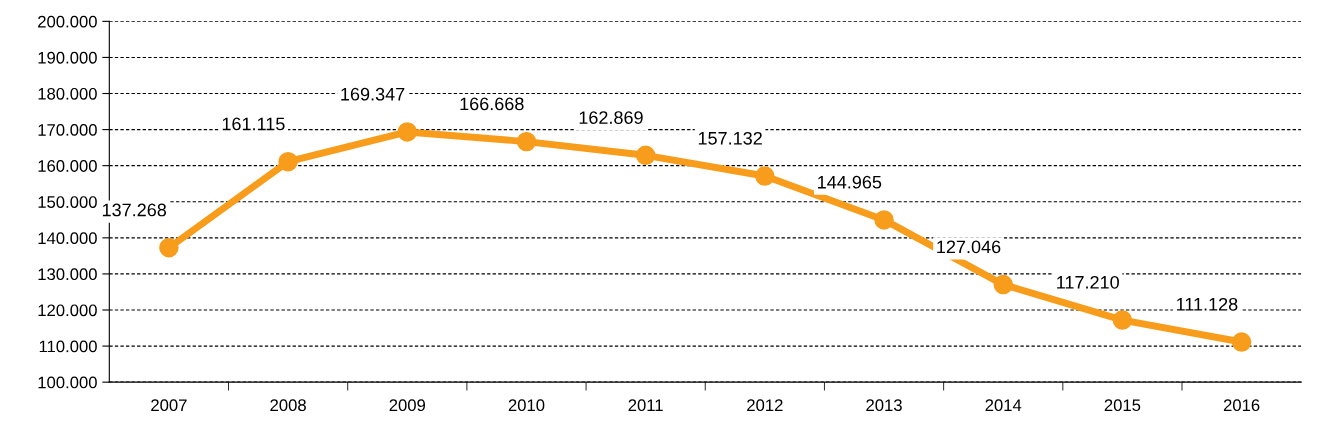  I want to click on y-tick-label: 130.000, so click(67, 274).